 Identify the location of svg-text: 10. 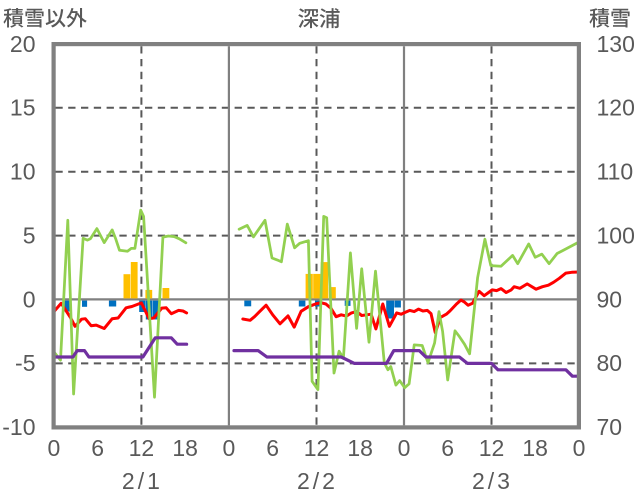
(23, 172).